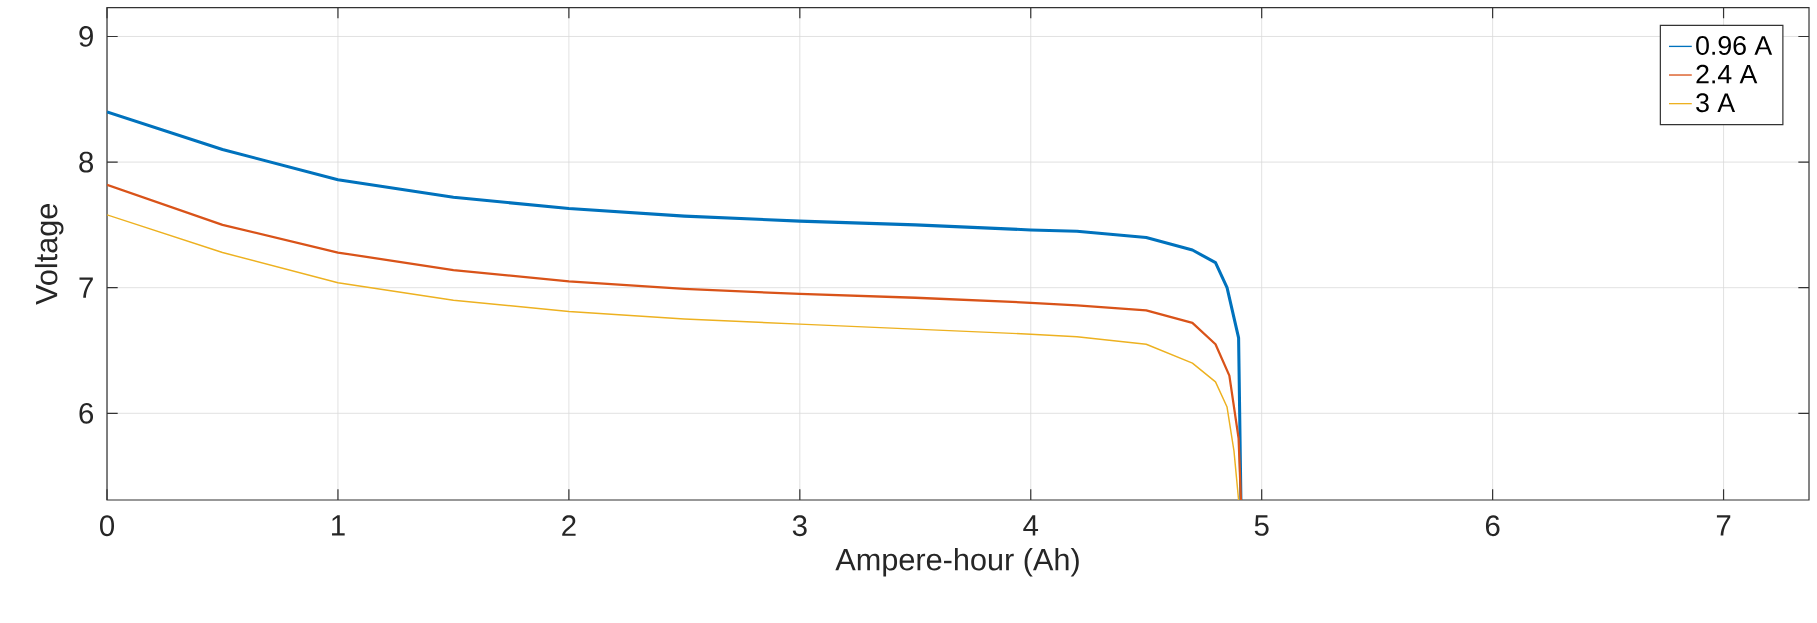 The width and height of the screenshot is (1817, 623). I want to click on x-tick-label: 5, so click(1261, 525).